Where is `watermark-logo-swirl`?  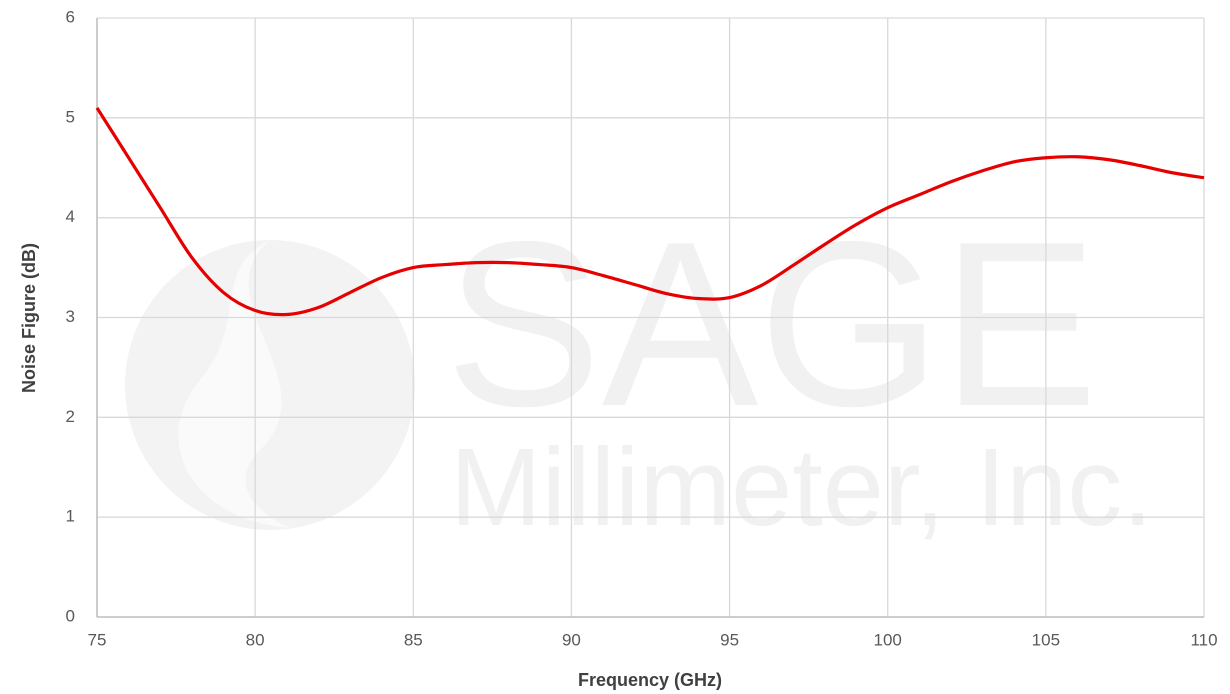
watermark-logo-swirl is located at coordinates (234, 384).